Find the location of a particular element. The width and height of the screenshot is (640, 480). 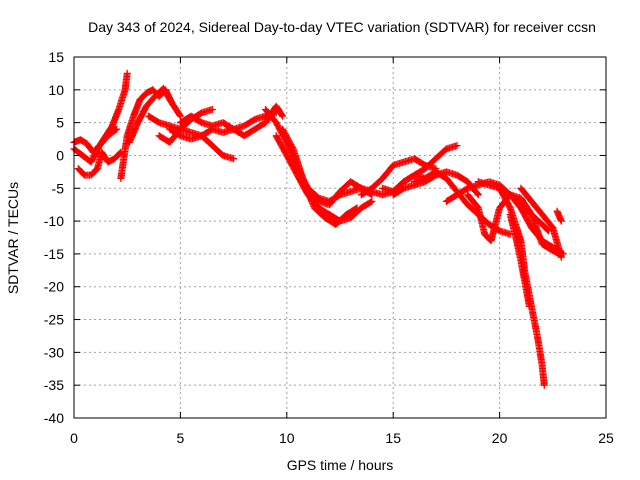

y-tick-label: -25 is located at coordinates (54, 320).